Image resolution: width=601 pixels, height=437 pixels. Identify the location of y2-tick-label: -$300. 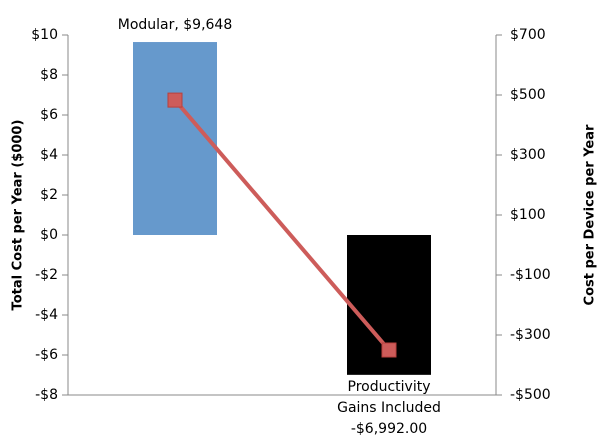
(530, 335).